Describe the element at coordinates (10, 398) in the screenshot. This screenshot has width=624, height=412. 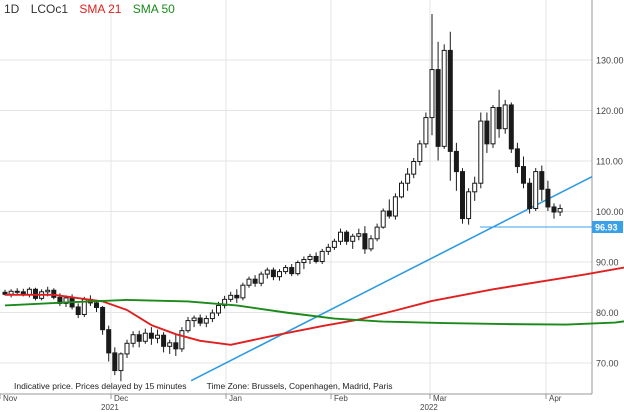
I see `x-month-label: Nov` at that location.